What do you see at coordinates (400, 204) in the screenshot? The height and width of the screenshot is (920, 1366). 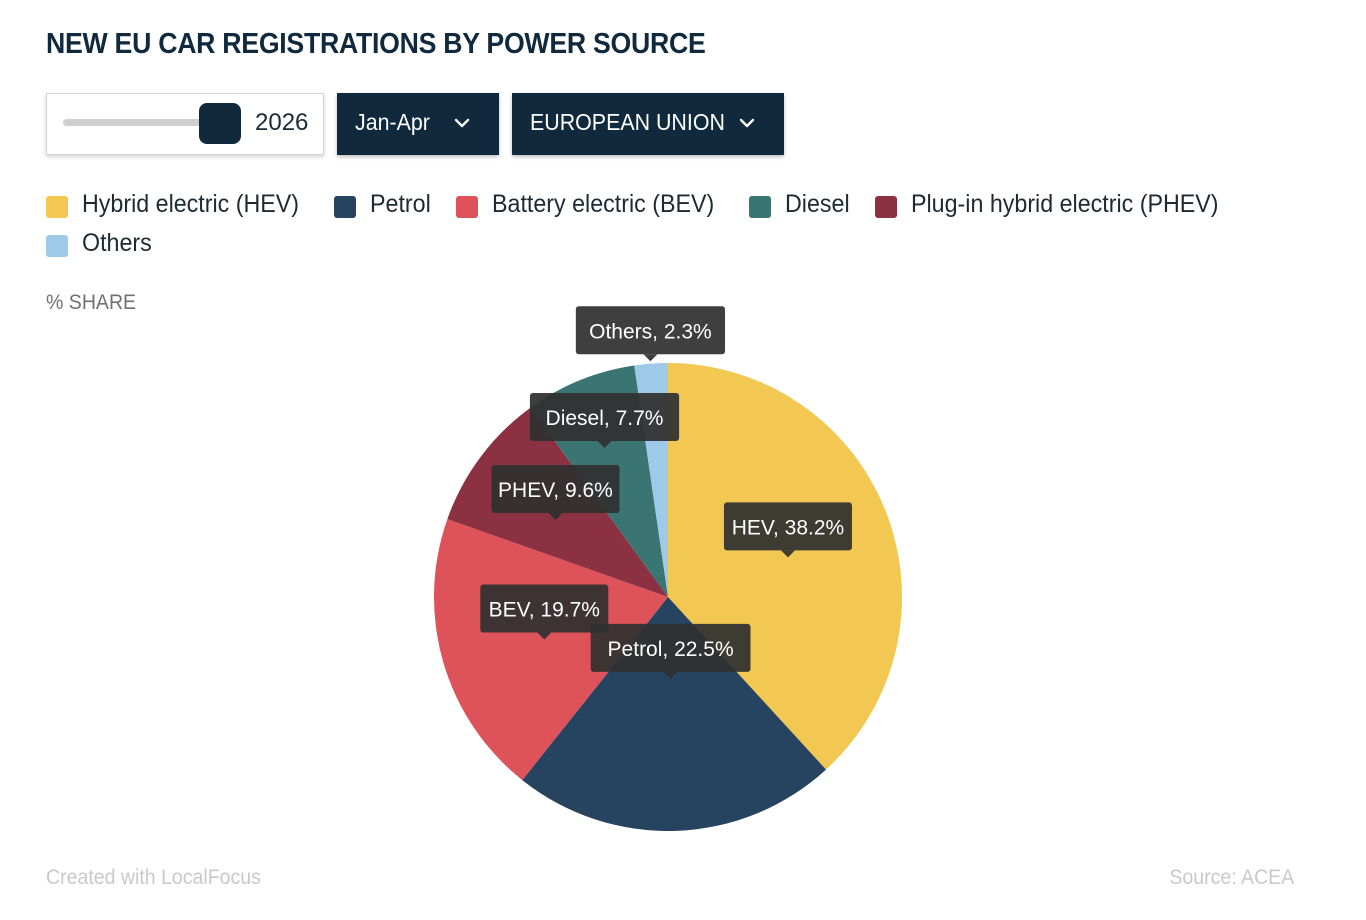 I see `legend-label: Petrol` at bounding box center [400, 204].